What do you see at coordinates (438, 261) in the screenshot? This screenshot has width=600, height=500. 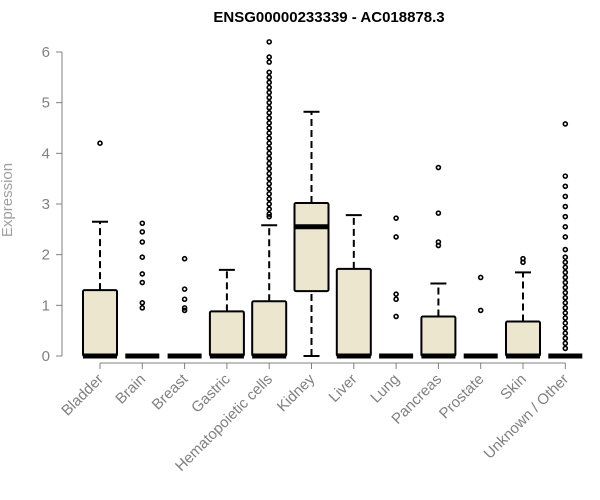 I see `box-pancreas` at bounding box center [438, 261].